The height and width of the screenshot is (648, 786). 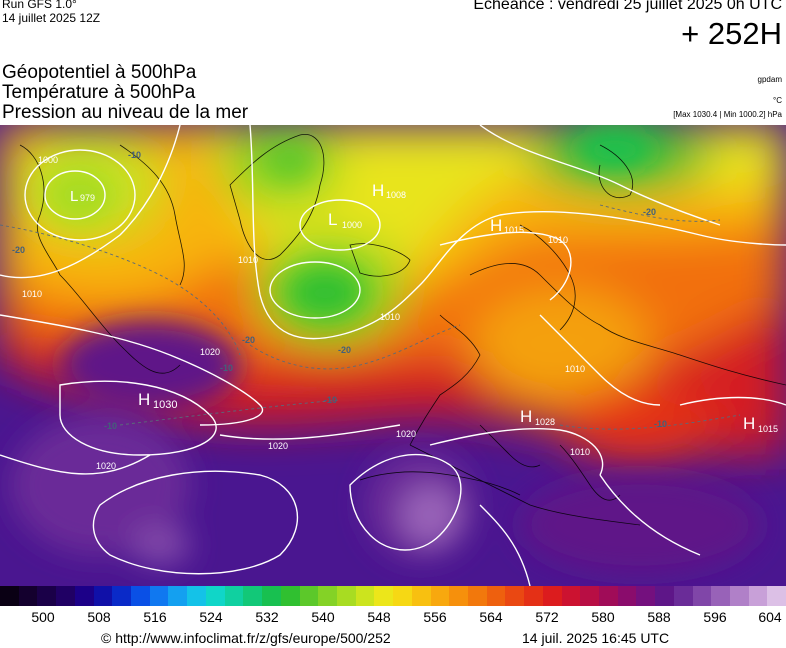 I want to click on colorbar-tick: 508, so click(x=99, y=617).